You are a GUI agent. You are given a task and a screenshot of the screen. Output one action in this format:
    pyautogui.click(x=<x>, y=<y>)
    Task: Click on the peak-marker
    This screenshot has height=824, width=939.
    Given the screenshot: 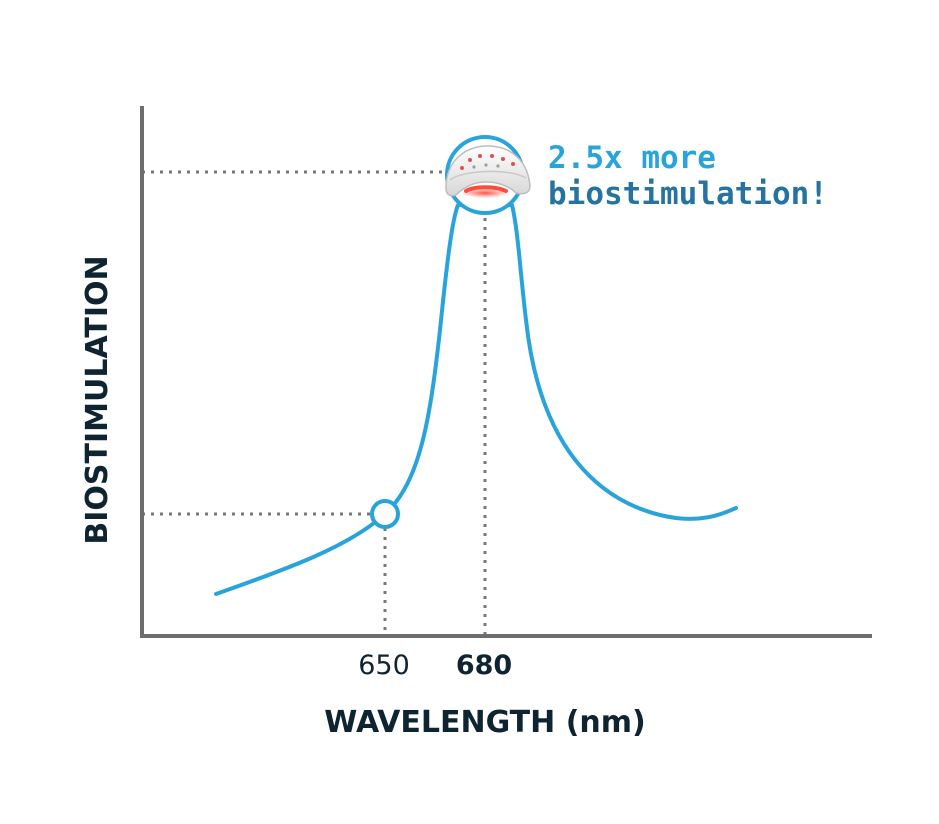 What is the action you would take?
    pyautogui.click(x=488, y=175)
    